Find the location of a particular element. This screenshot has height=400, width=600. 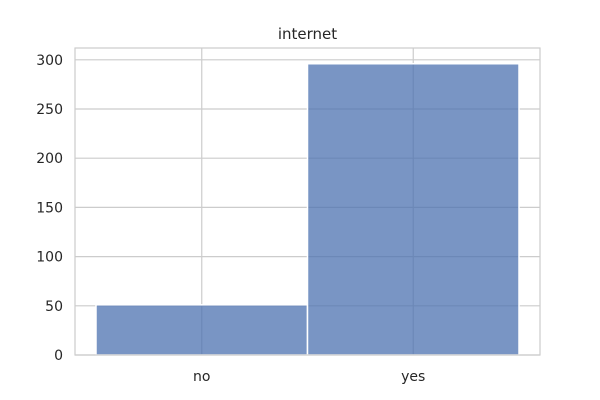

y-tick-label: 150 is located at coordinates (49, 208).